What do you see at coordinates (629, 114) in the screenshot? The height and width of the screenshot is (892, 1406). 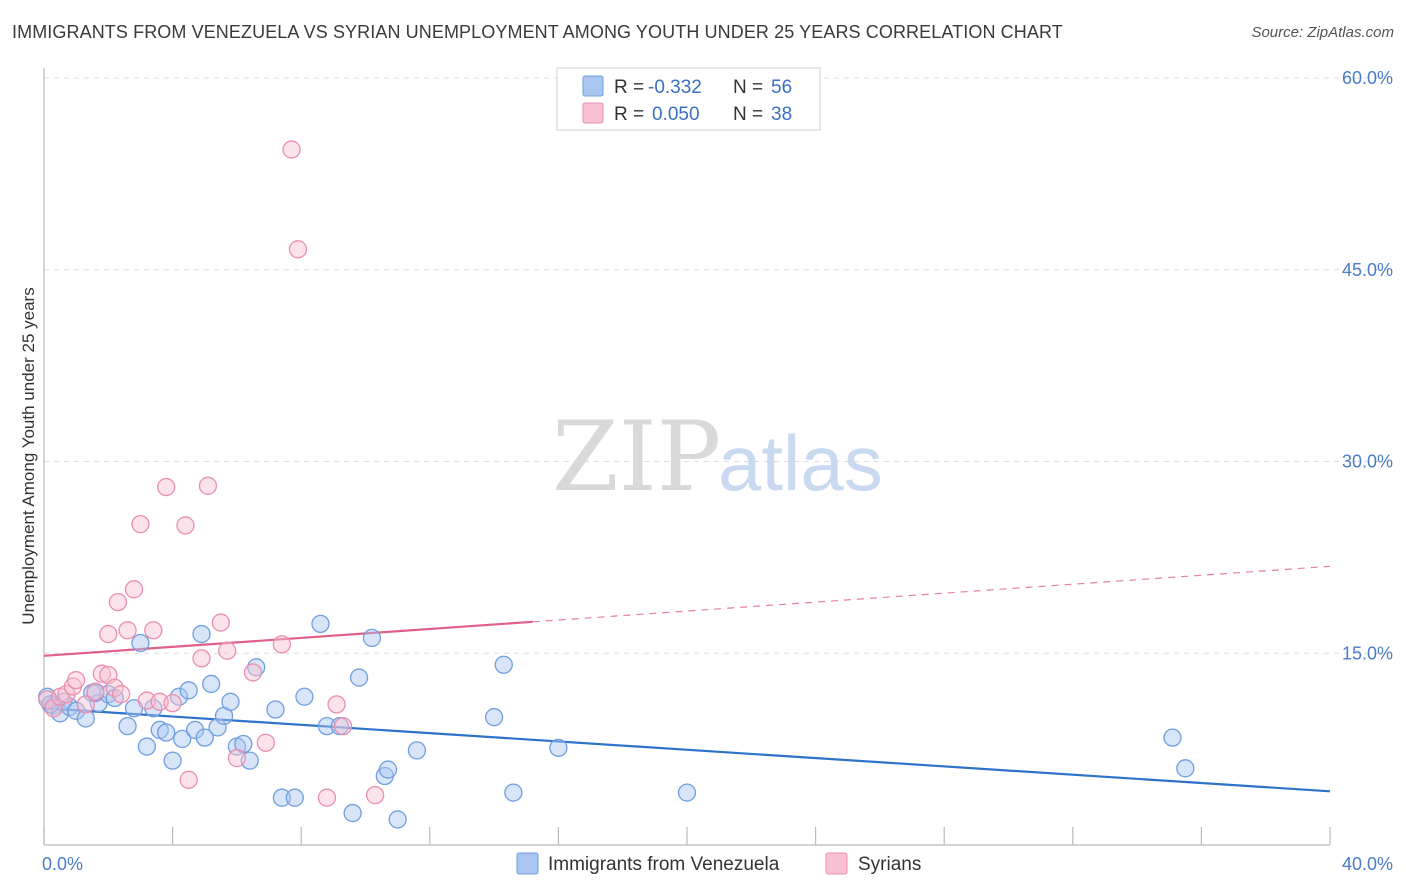 I see `legend-r-label-2: R =` at bounding box center [629, 114].